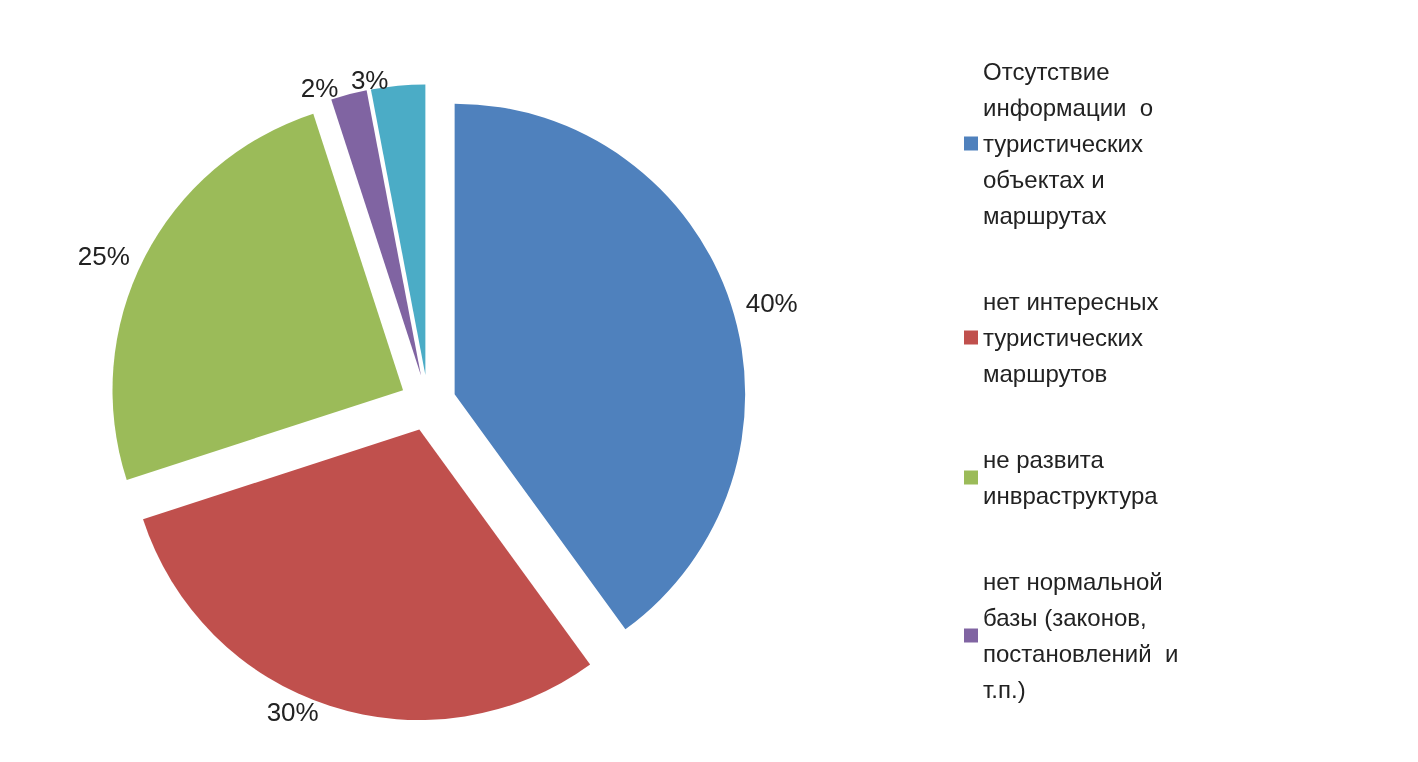  What do you see at coordinates (1084, 635) in the screenshot?
I see `legend-label: нет нормальной базы (законов, постановлений и т.п.)` at bounding box center [1084, 635].